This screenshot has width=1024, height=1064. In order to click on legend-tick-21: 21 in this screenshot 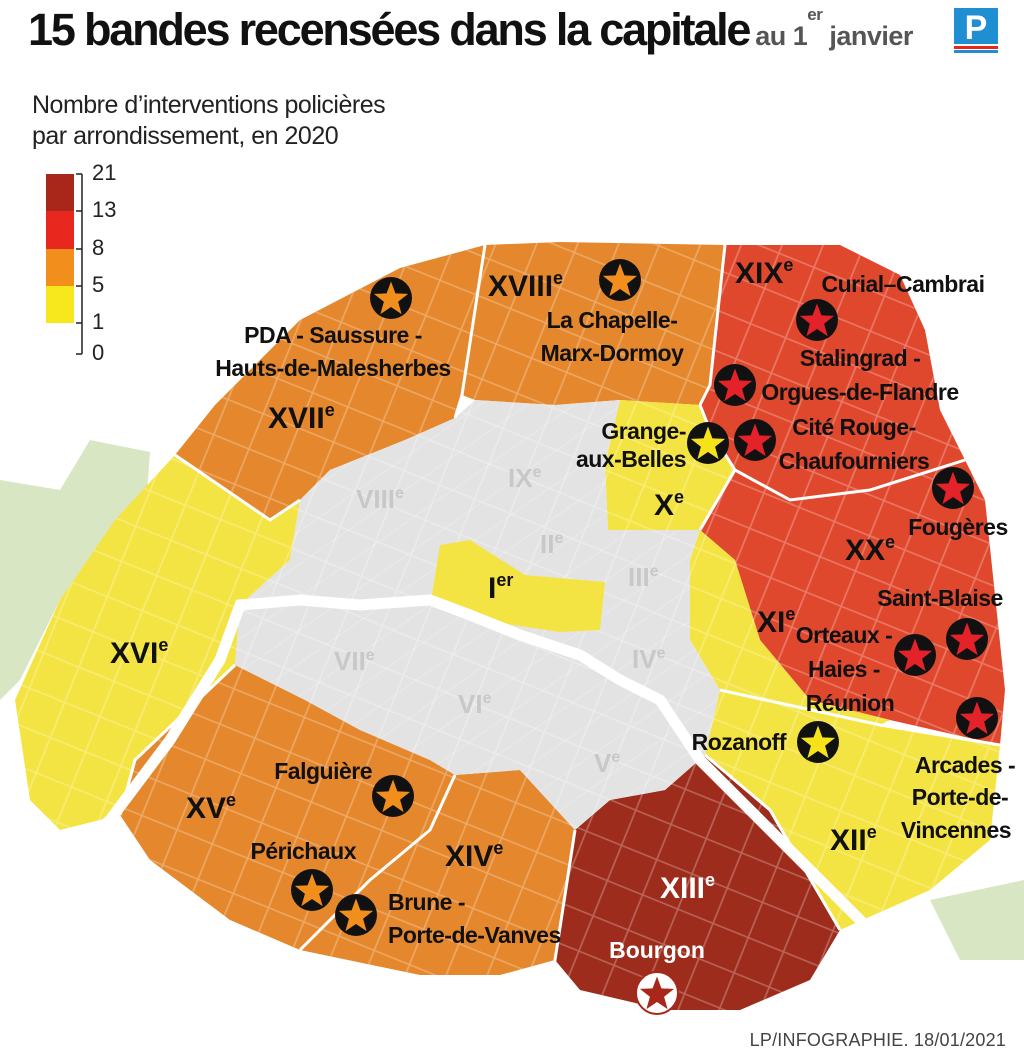, I will do `click(104, 172)`.